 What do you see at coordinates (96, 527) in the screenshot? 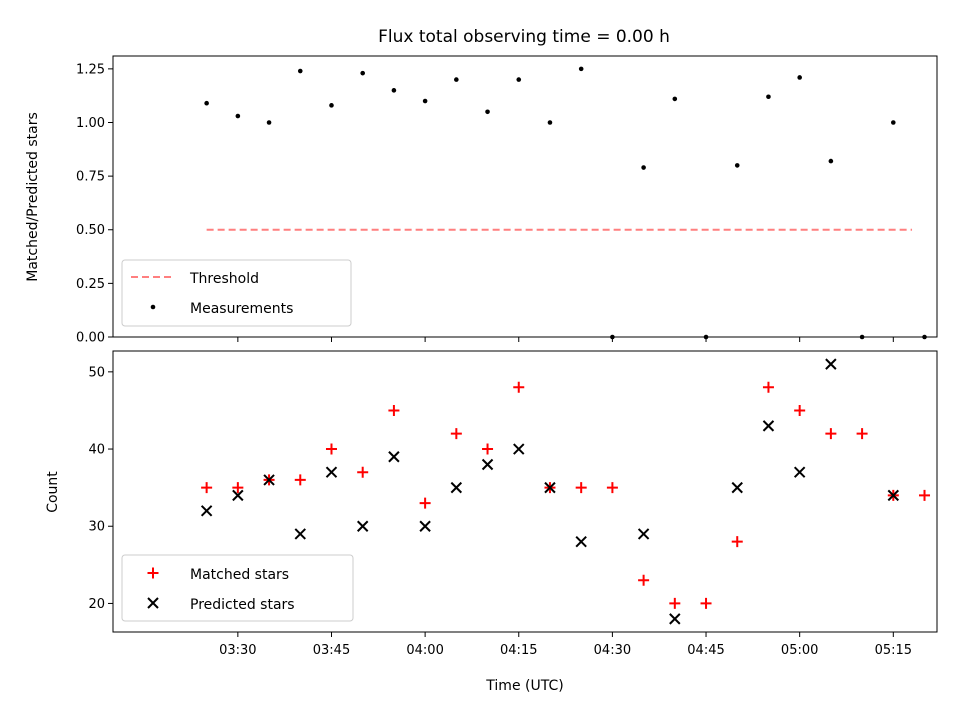
I see `y-tick-label: 30` at bounding box center [96, 527].